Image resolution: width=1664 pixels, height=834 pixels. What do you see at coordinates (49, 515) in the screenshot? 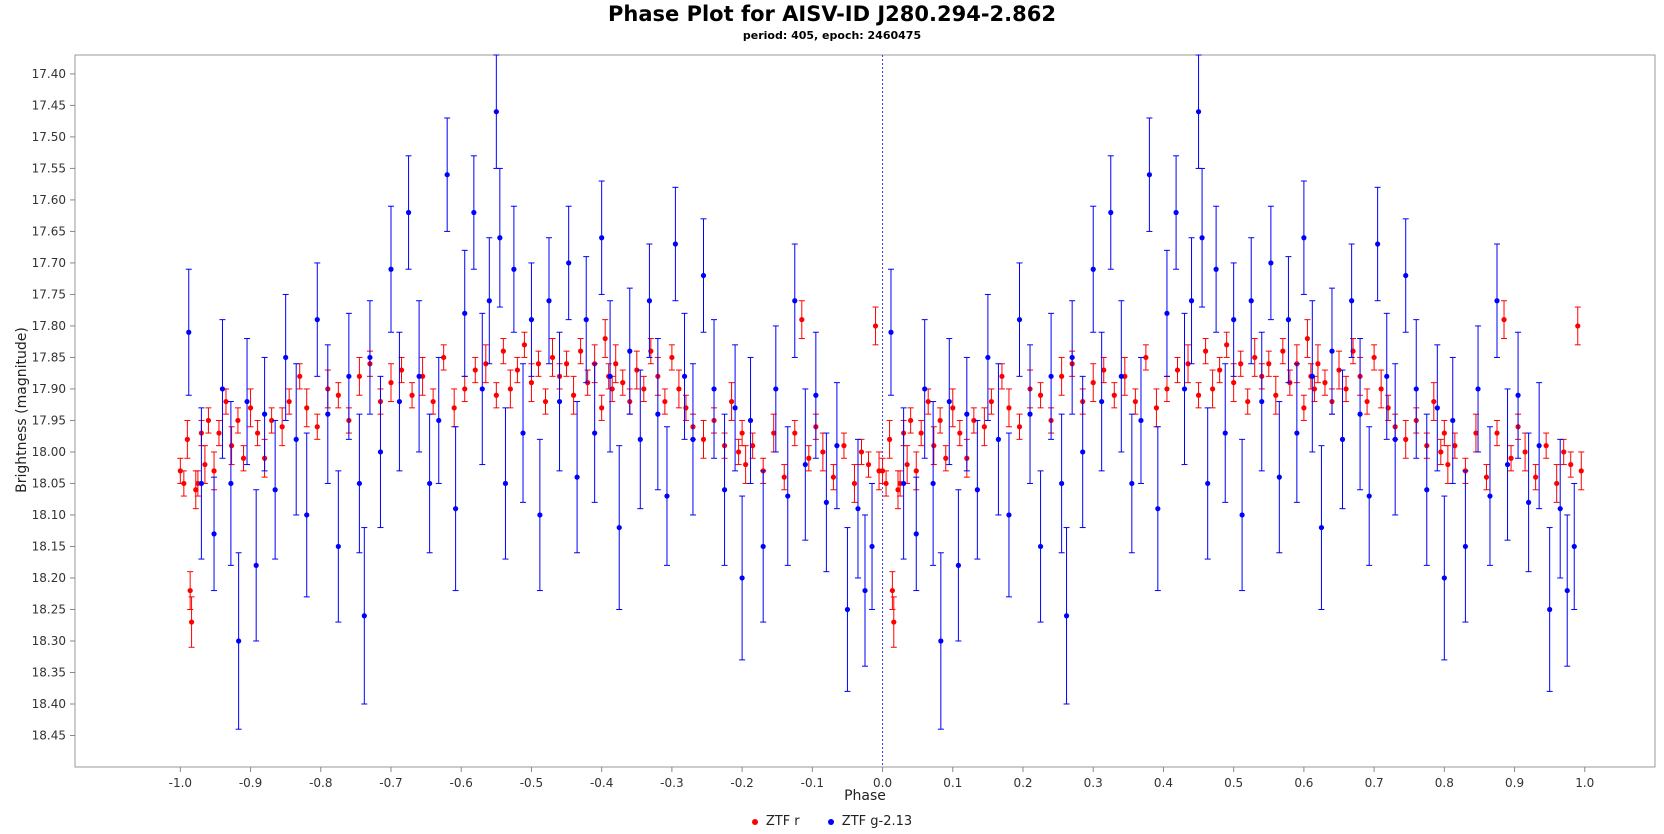
I see `y-tick-label: 18.10` at bounding box center [49, 515].